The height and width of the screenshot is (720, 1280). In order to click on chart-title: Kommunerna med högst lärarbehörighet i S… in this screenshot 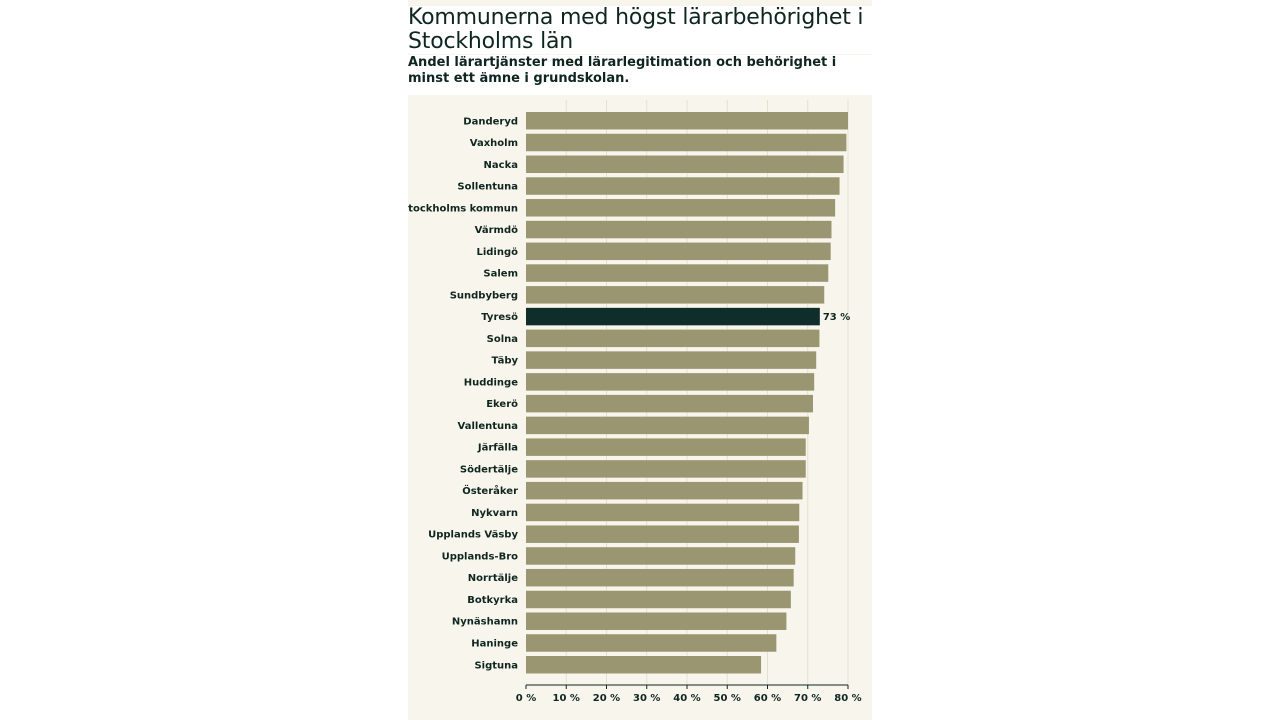, I will do `click(643, 30)`.